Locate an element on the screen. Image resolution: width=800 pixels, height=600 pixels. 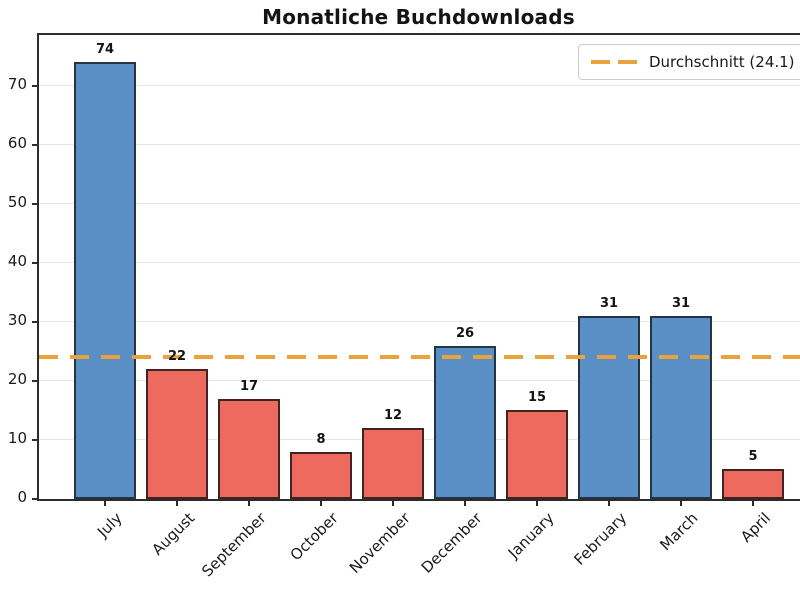
y-tick-label-40: 40 is located at coordinates (17, 260).